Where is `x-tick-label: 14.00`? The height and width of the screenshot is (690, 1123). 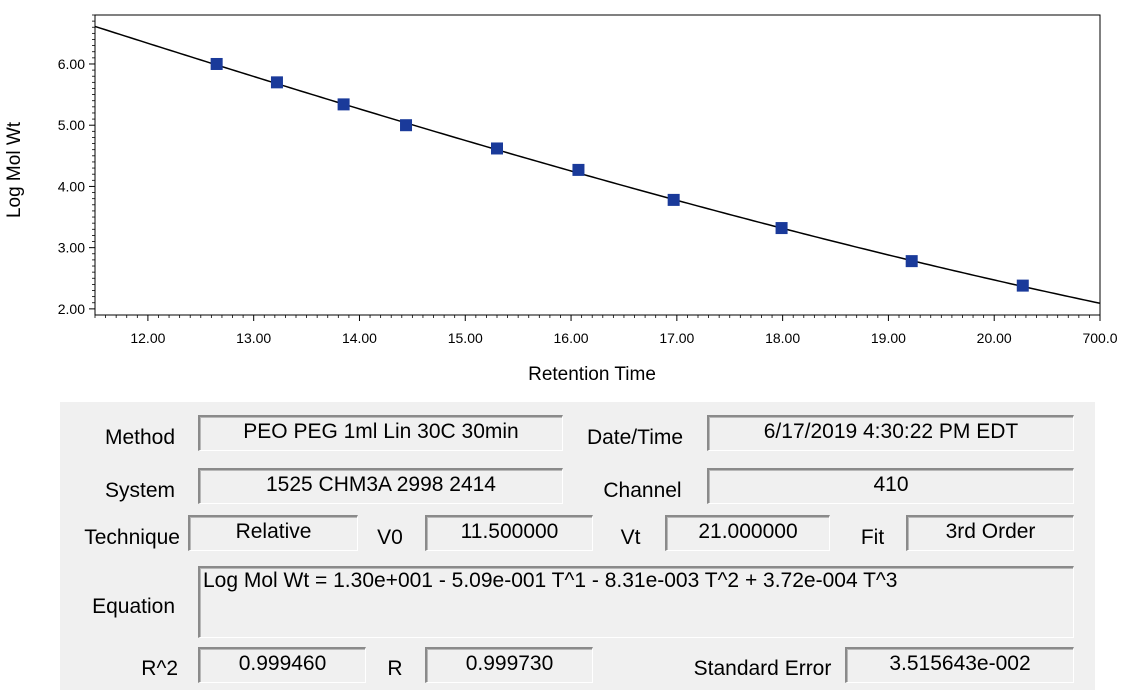 x-tick-label: 14.00 is located at coordinates (359, 338).